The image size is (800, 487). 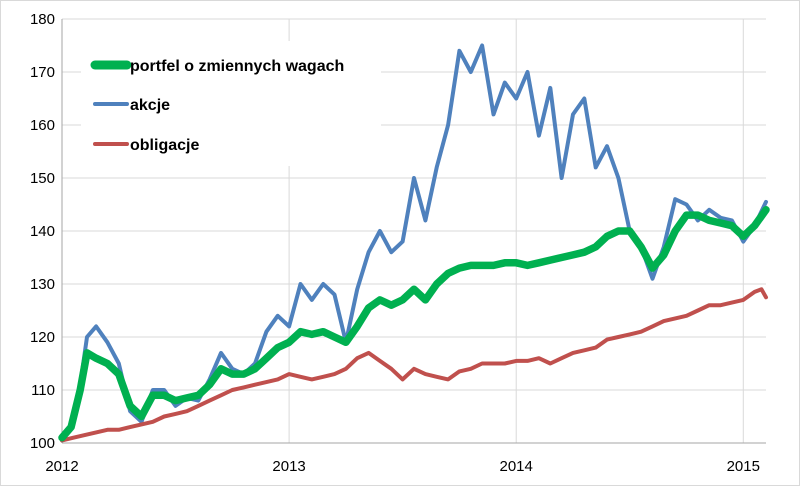 I want to click on x-tick-label: 2015, so click(x=743, y=466).